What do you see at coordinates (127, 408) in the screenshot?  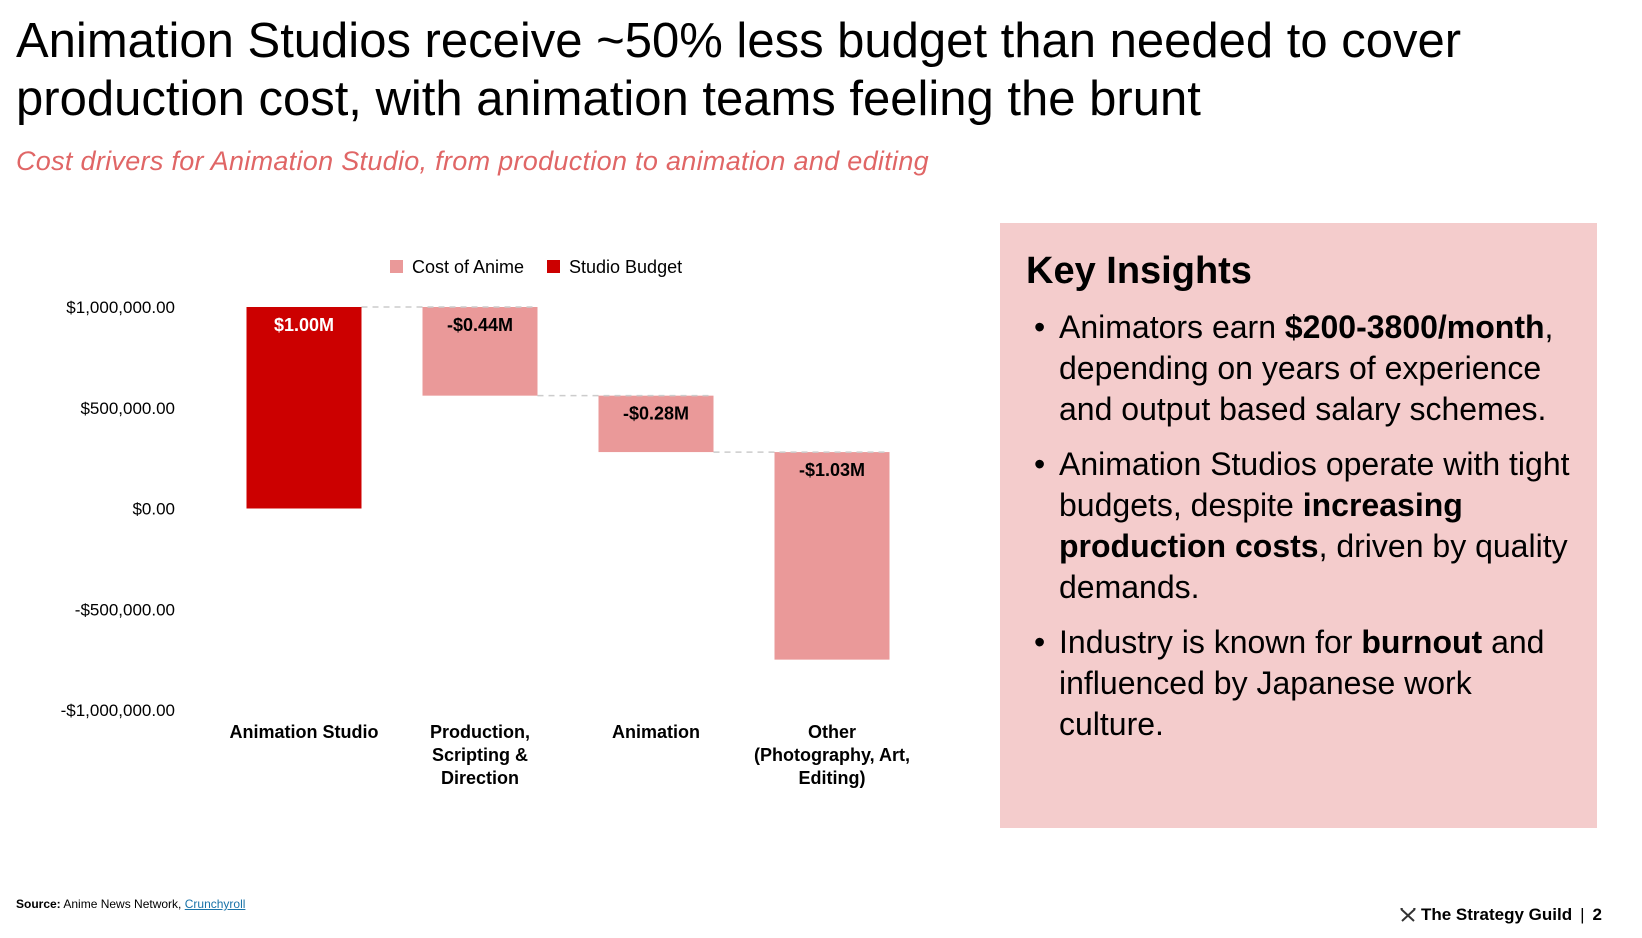 I see `y-tick-label: $500,000.00` at bounding box center [127, 408].